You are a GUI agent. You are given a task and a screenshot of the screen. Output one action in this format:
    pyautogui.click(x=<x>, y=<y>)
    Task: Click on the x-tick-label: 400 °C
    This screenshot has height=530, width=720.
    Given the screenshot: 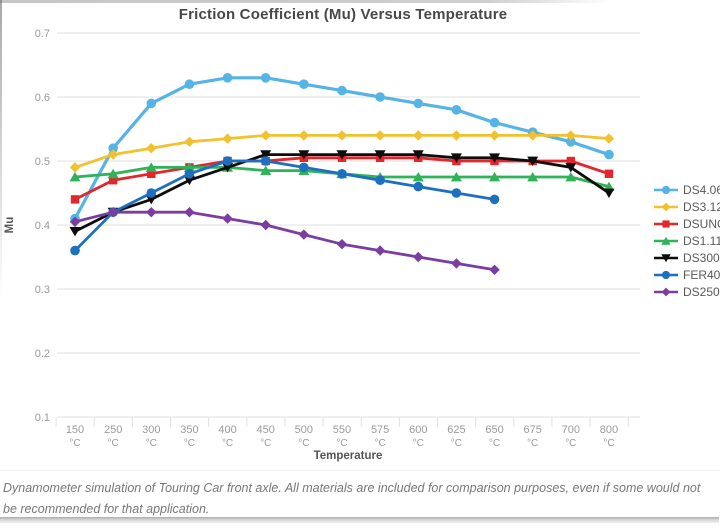 What is the action you would take?
    pyautogui.click(x=227, y=436)
    